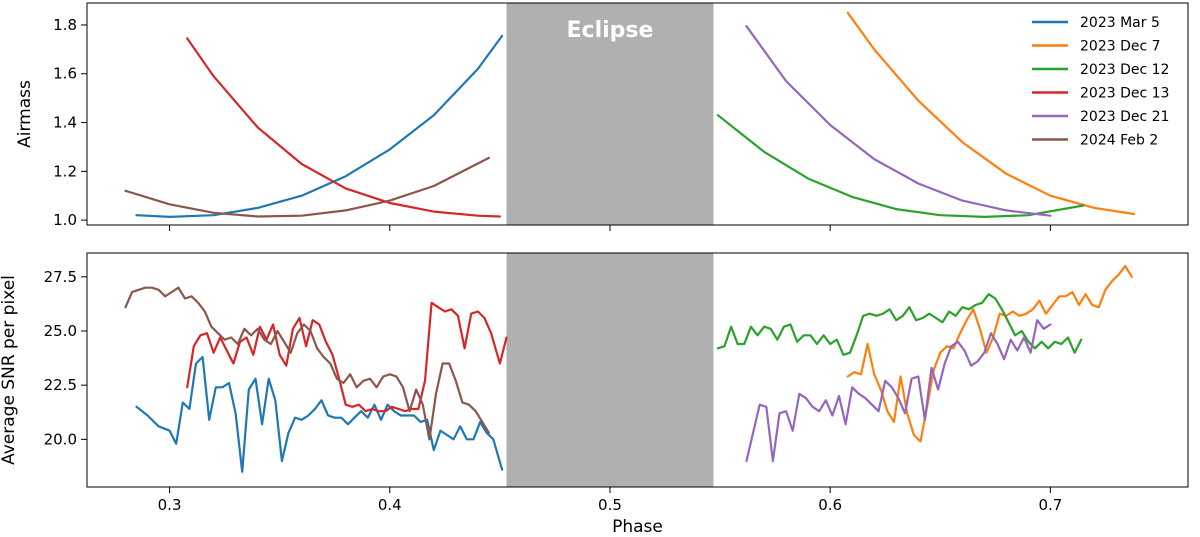 Image resolution: width=1200 pixels, height=537 pixels. I want to click on y-tick-label: 1.0, so click(65, 220).